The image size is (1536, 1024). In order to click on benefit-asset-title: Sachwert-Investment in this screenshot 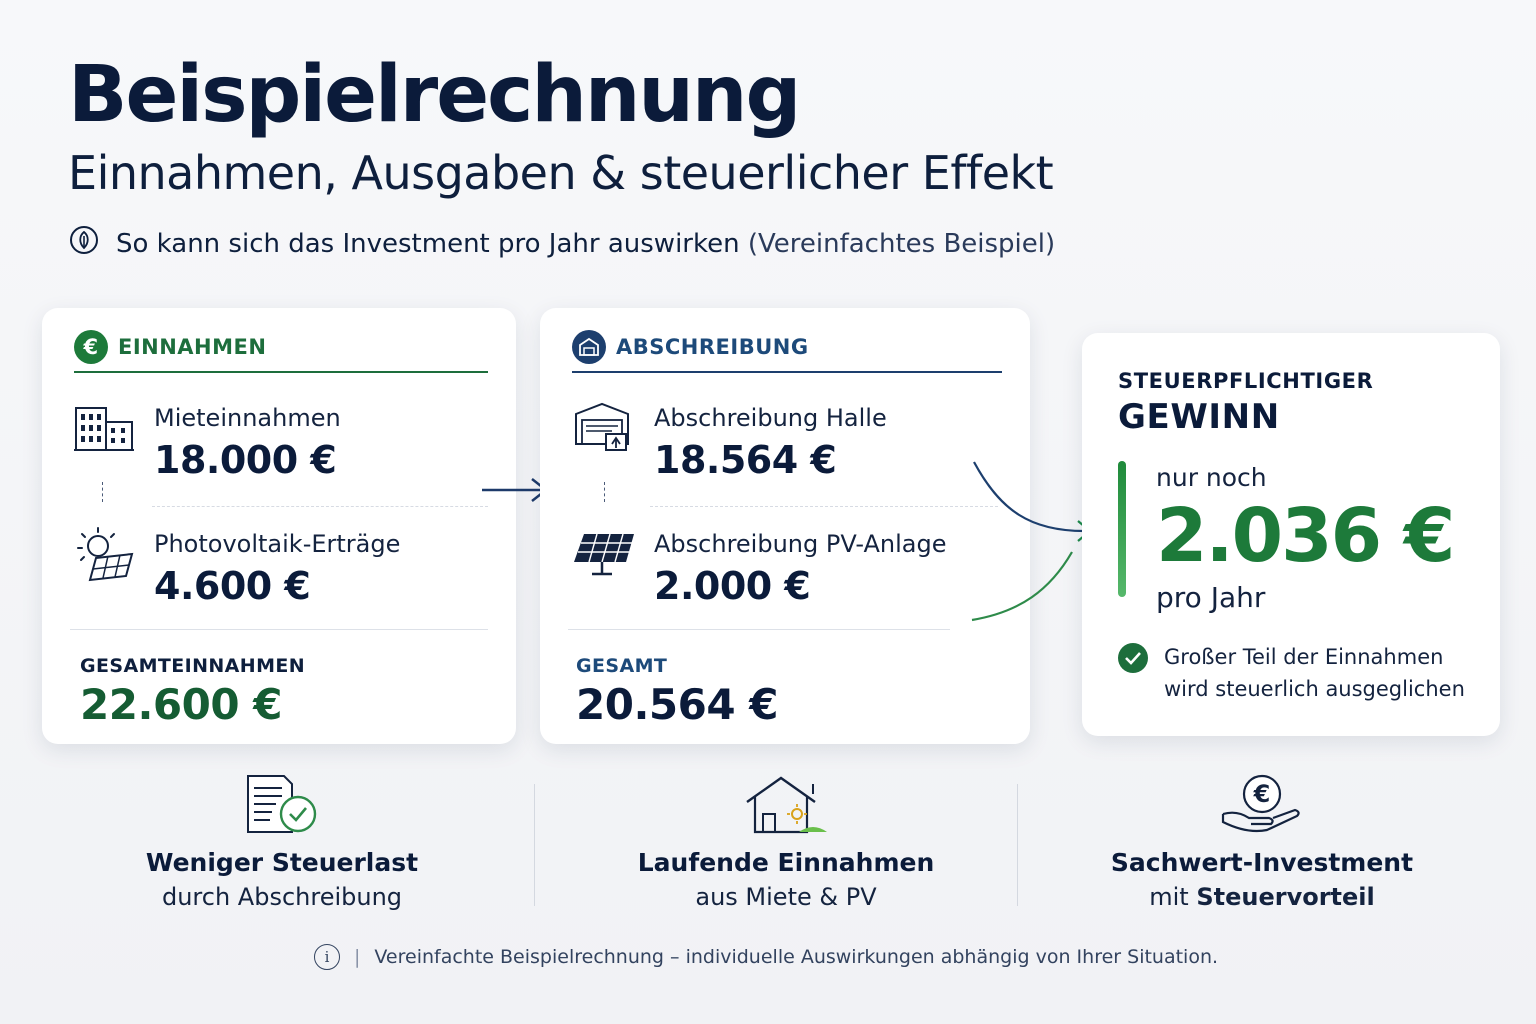, I will do `click(1262, 862)`.